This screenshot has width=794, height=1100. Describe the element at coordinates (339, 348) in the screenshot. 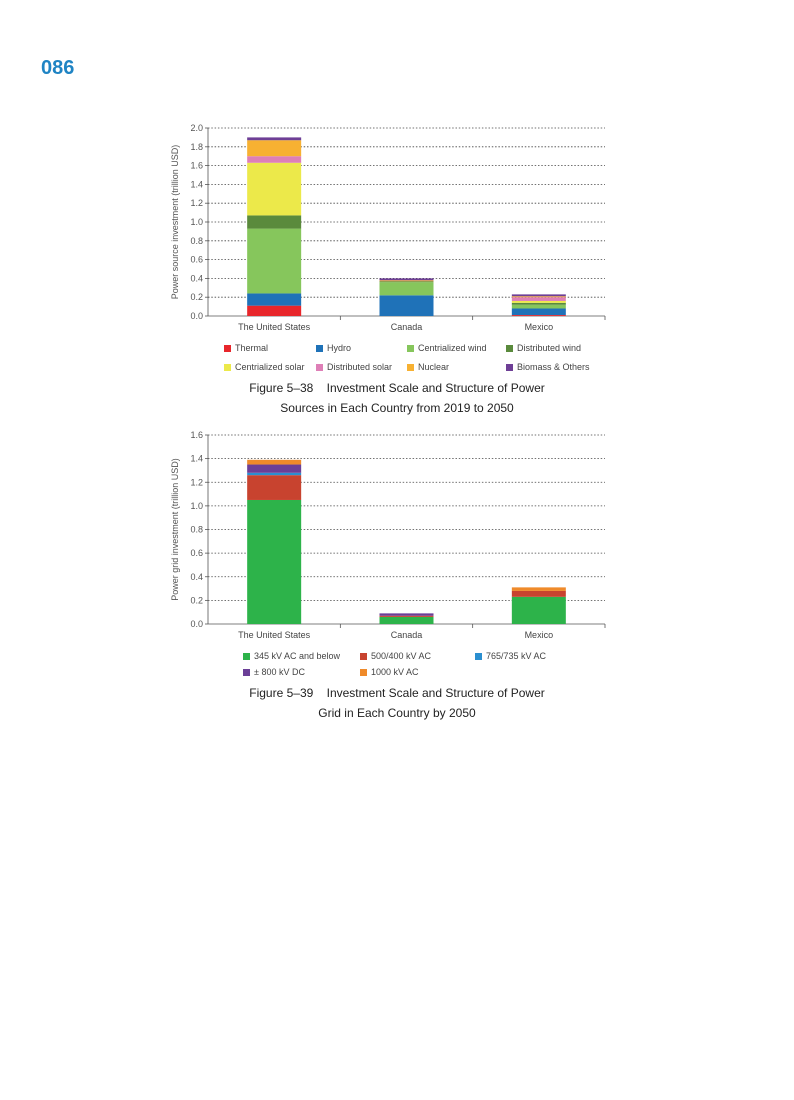

I see `legend-label: Hydro` at that location.